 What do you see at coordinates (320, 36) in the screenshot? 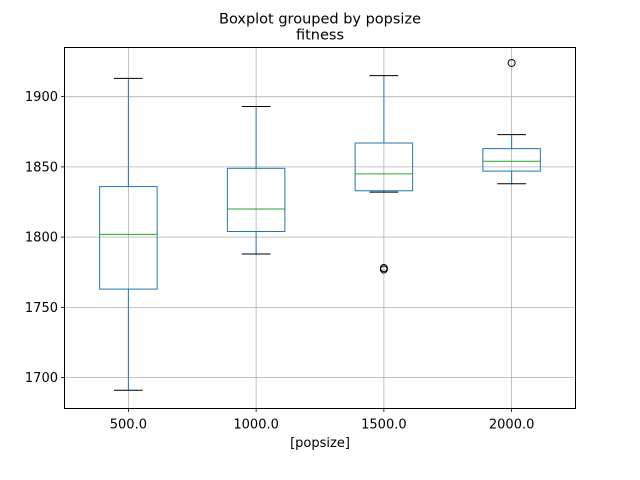
I see `chart-title: fitness` at bounding box center [320, 36].